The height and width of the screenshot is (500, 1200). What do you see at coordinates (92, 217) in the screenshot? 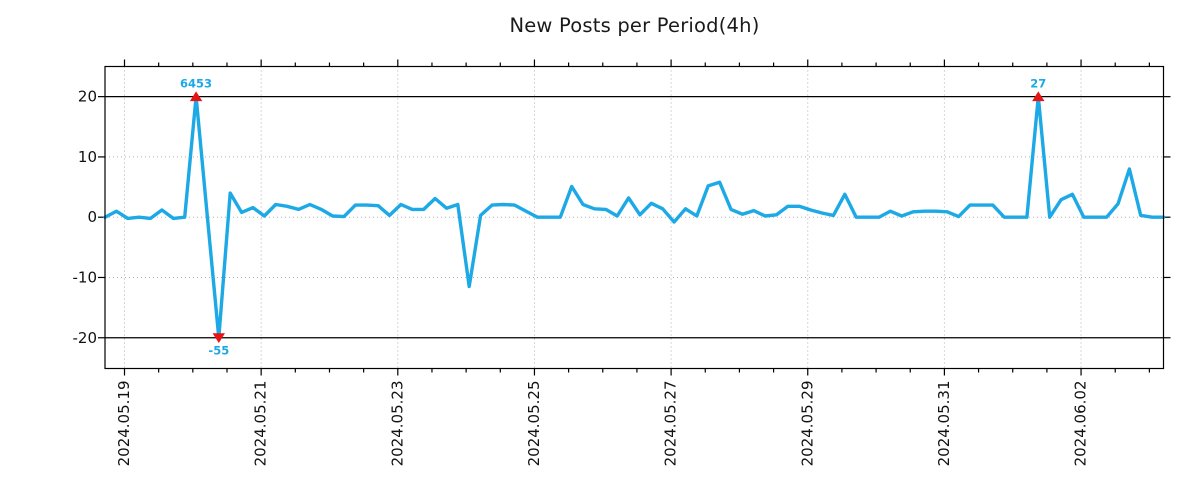
I see `y-tick-label: 0` at bounding box center [92, 217].